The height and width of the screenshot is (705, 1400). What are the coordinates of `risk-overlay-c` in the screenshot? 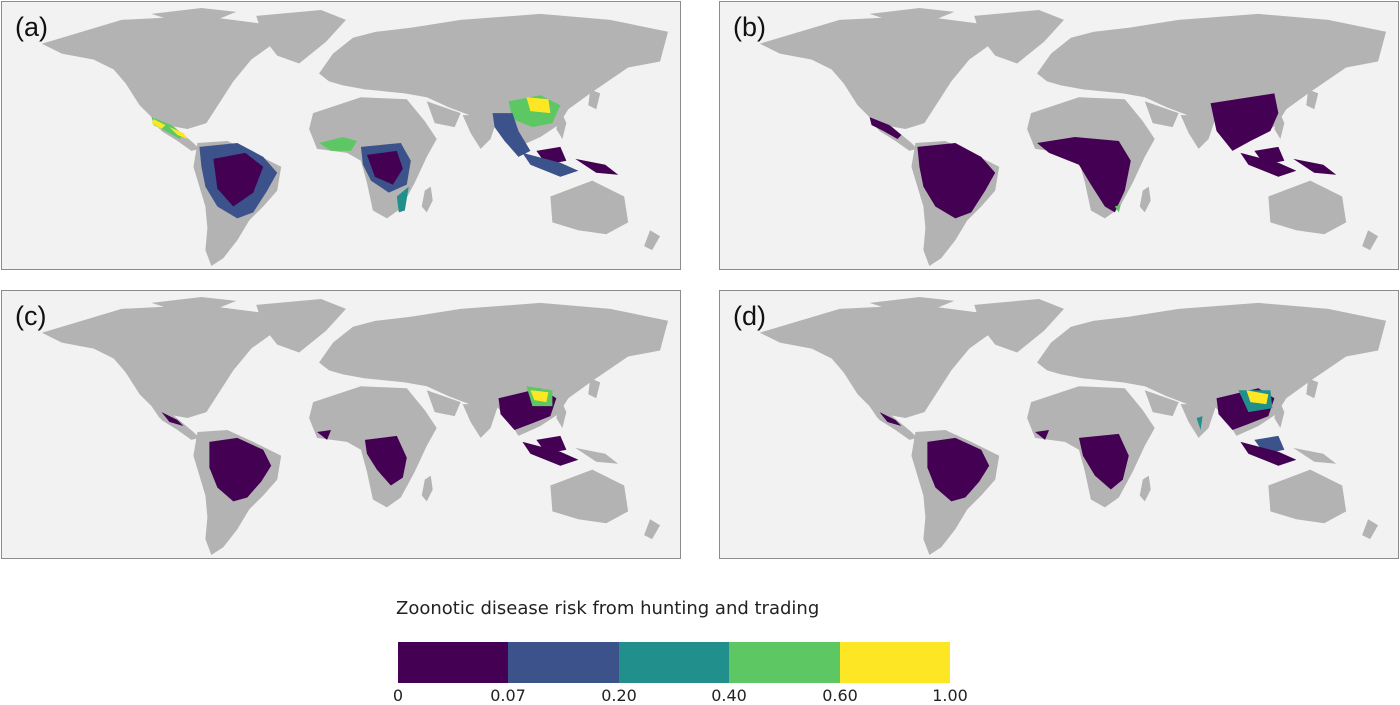 It's located at (370, 444).